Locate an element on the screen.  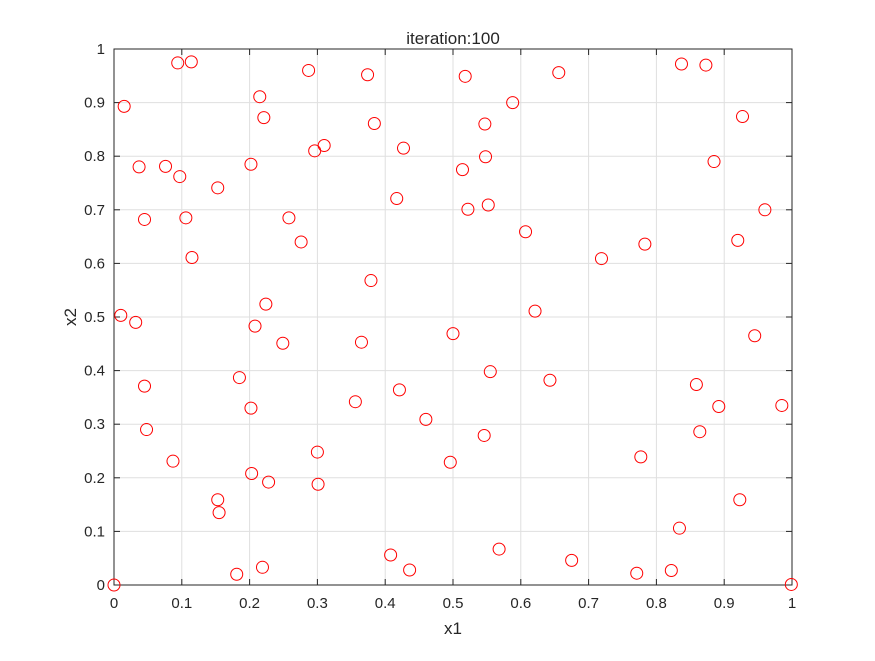
x-tick-label: 0.5 is located at coordinates (453, 603).